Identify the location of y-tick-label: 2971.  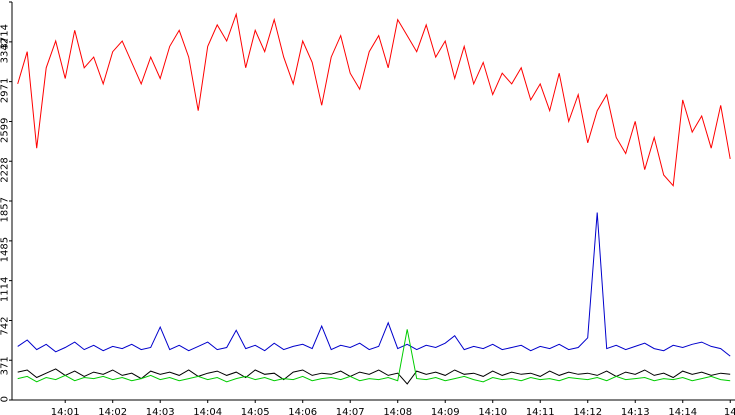
(5, 90).